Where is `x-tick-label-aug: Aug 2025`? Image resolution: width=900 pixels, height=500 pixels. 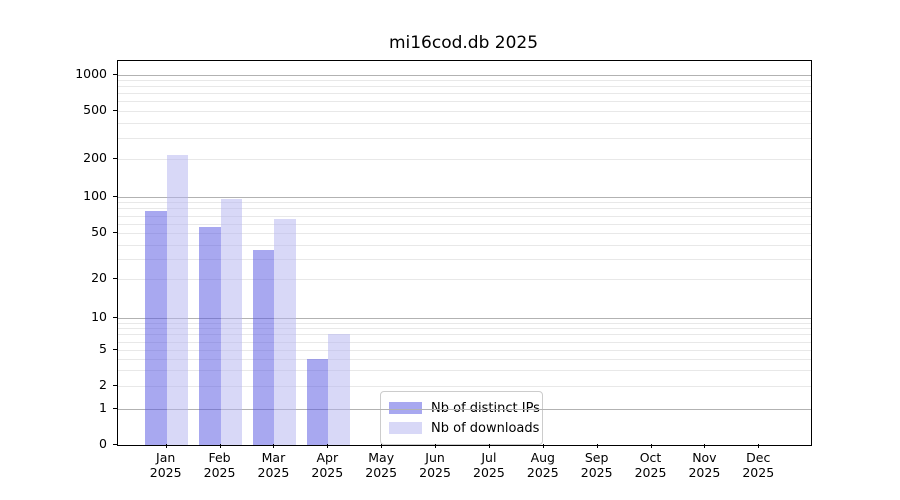 x-tick-label-aug: Aug 2025 is located at coordinates (543, 465).